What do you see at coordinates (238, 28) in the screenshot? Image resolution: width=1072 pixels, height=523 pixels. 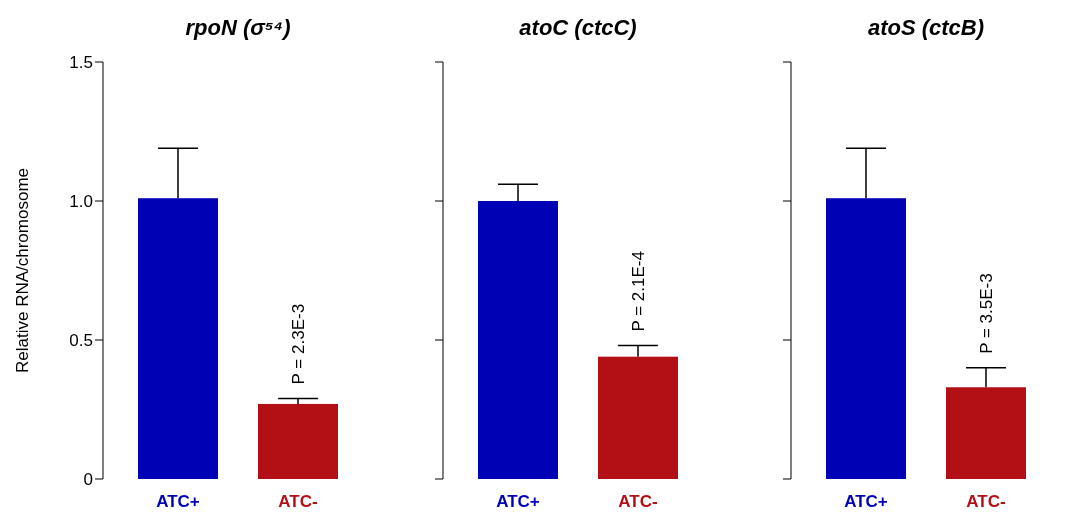 I see `chart-title: rpoN (σ⁵⁴)` at bounding box center [238, 28].